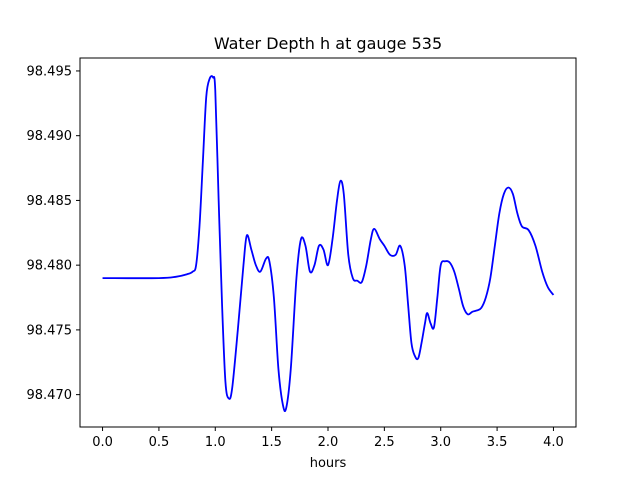 Image resolution: width=640 pixels, height=480 pixels. Describe the element at coordinates (215, 442) in the screenshot. I see `x-tick-label: 1.0` at that location.